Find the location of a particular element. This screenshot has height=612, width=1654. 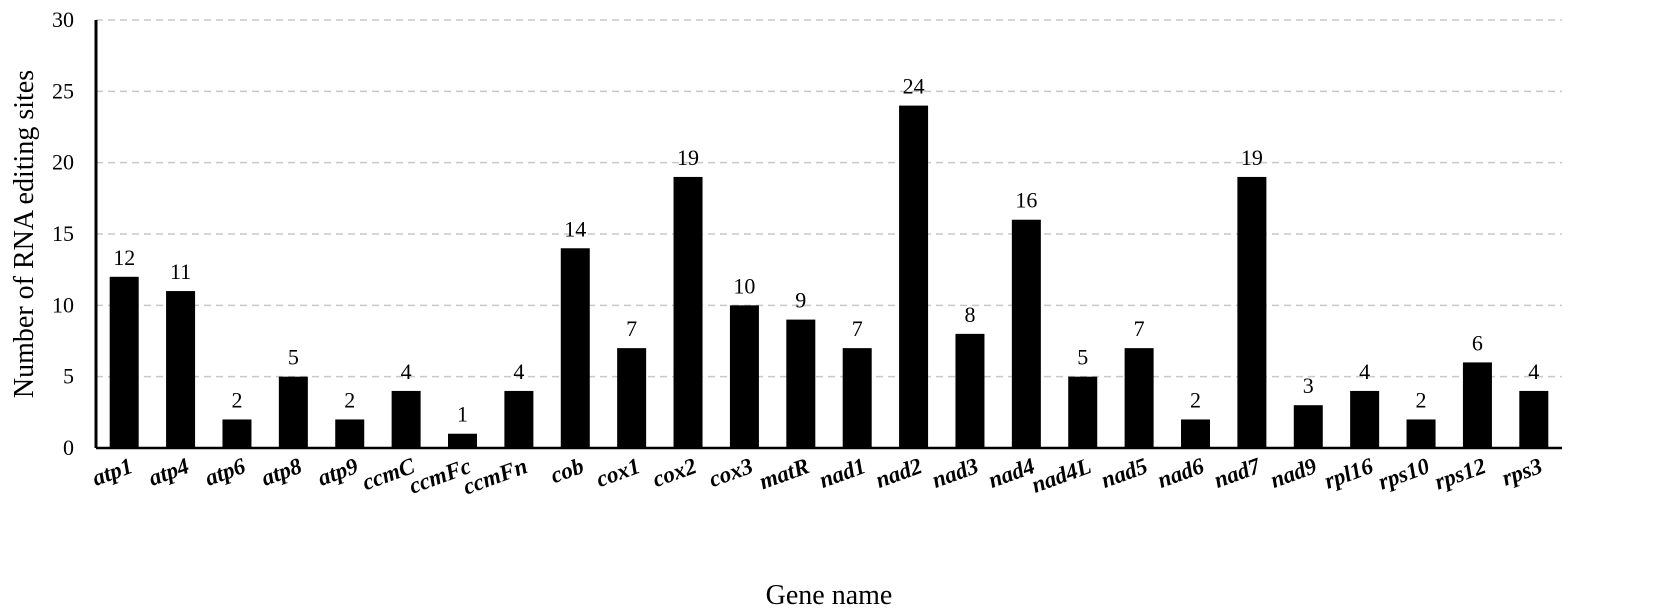

x-tick-label-nad2: nad2 is located at coordinates (898, 473).